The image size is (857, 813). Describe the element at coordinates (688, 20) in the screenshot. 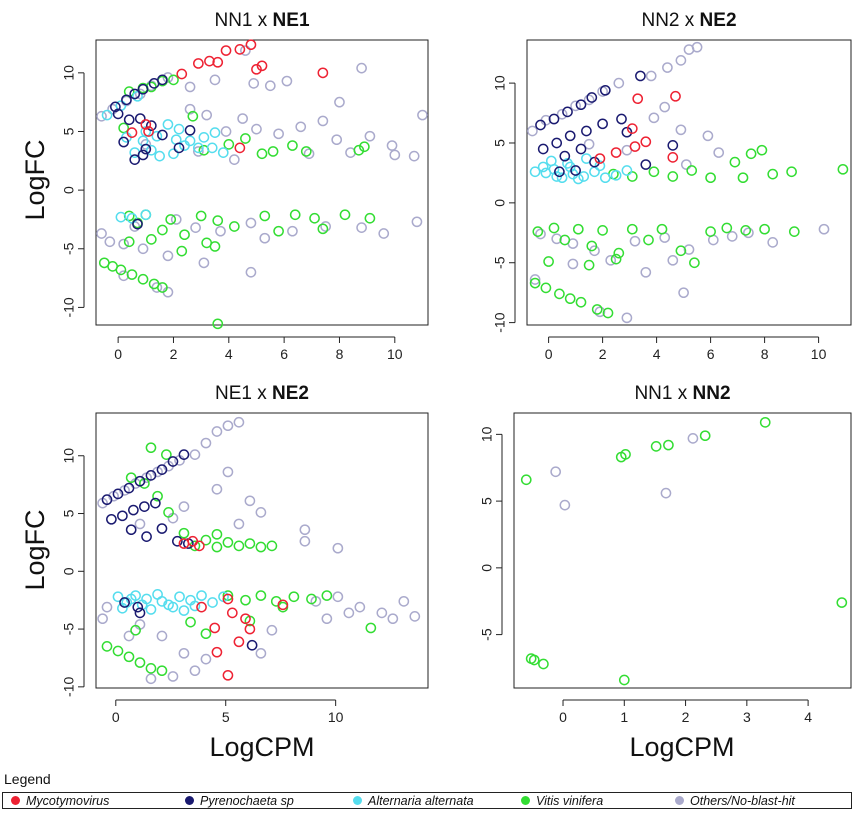

I see `panel-title: NN2 x NE2` at that location.